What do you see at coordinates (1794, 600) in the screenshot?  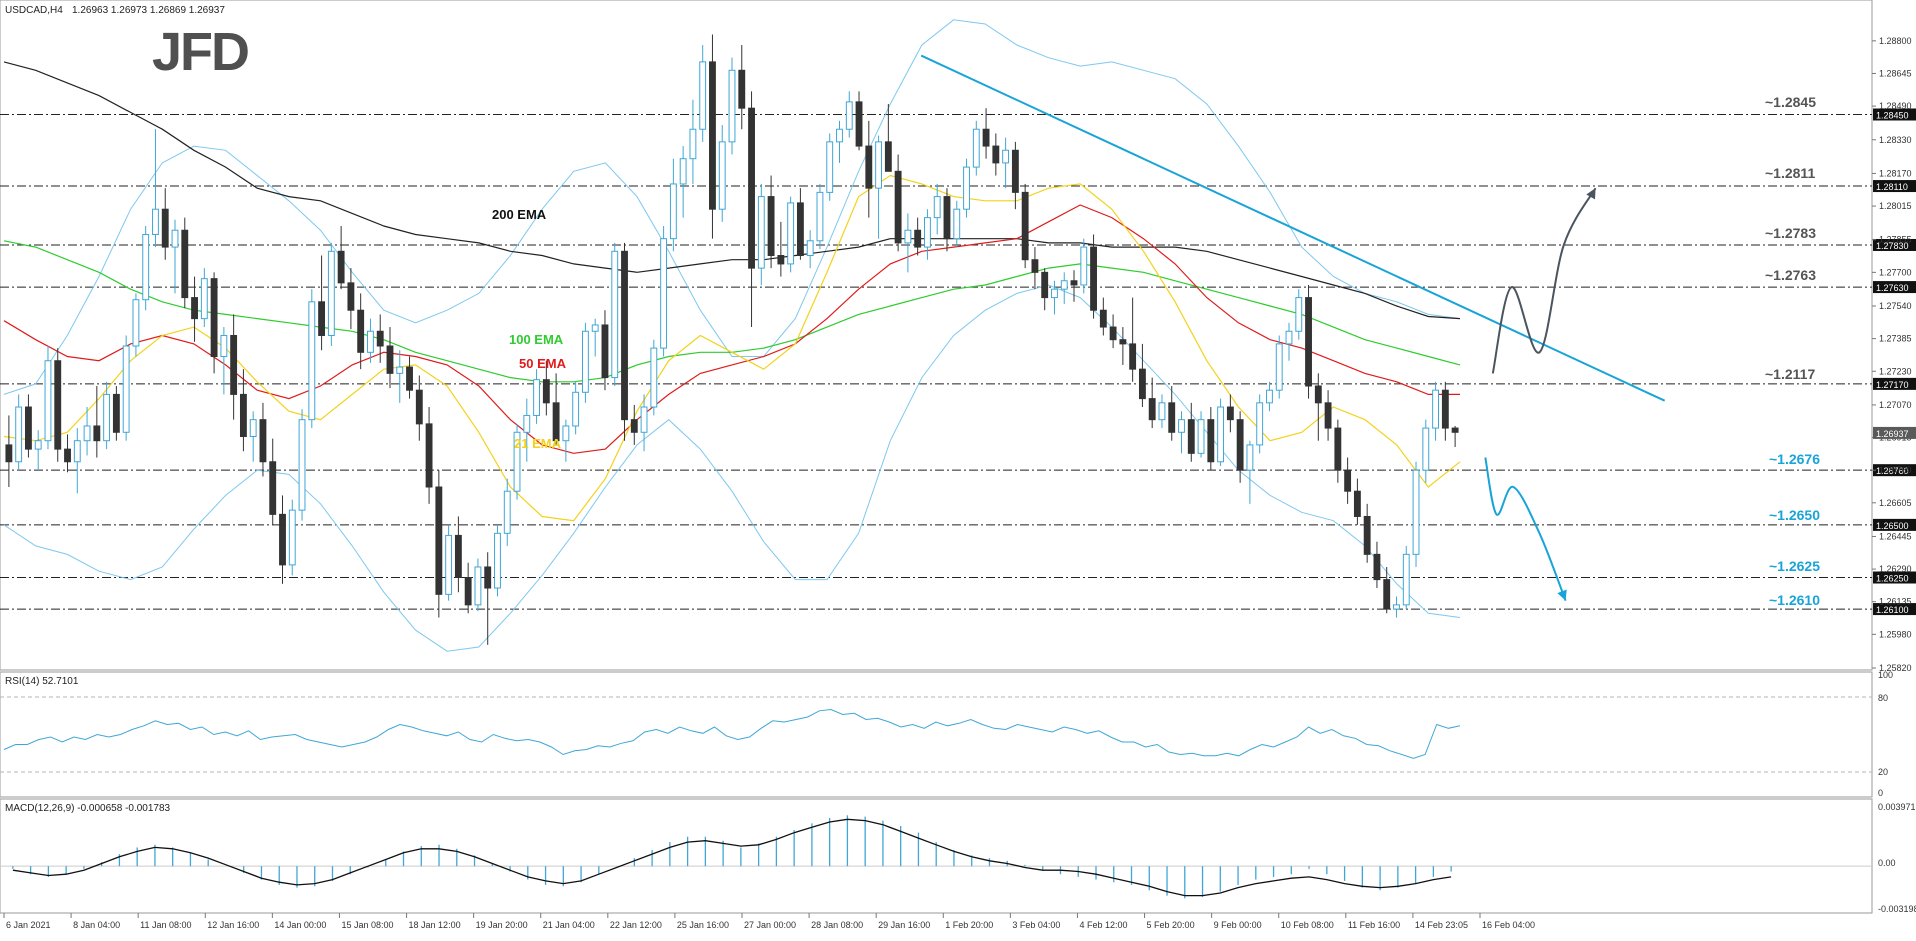 I see `level-label-9: ~1.2610` at bounding box center [1794, 600].